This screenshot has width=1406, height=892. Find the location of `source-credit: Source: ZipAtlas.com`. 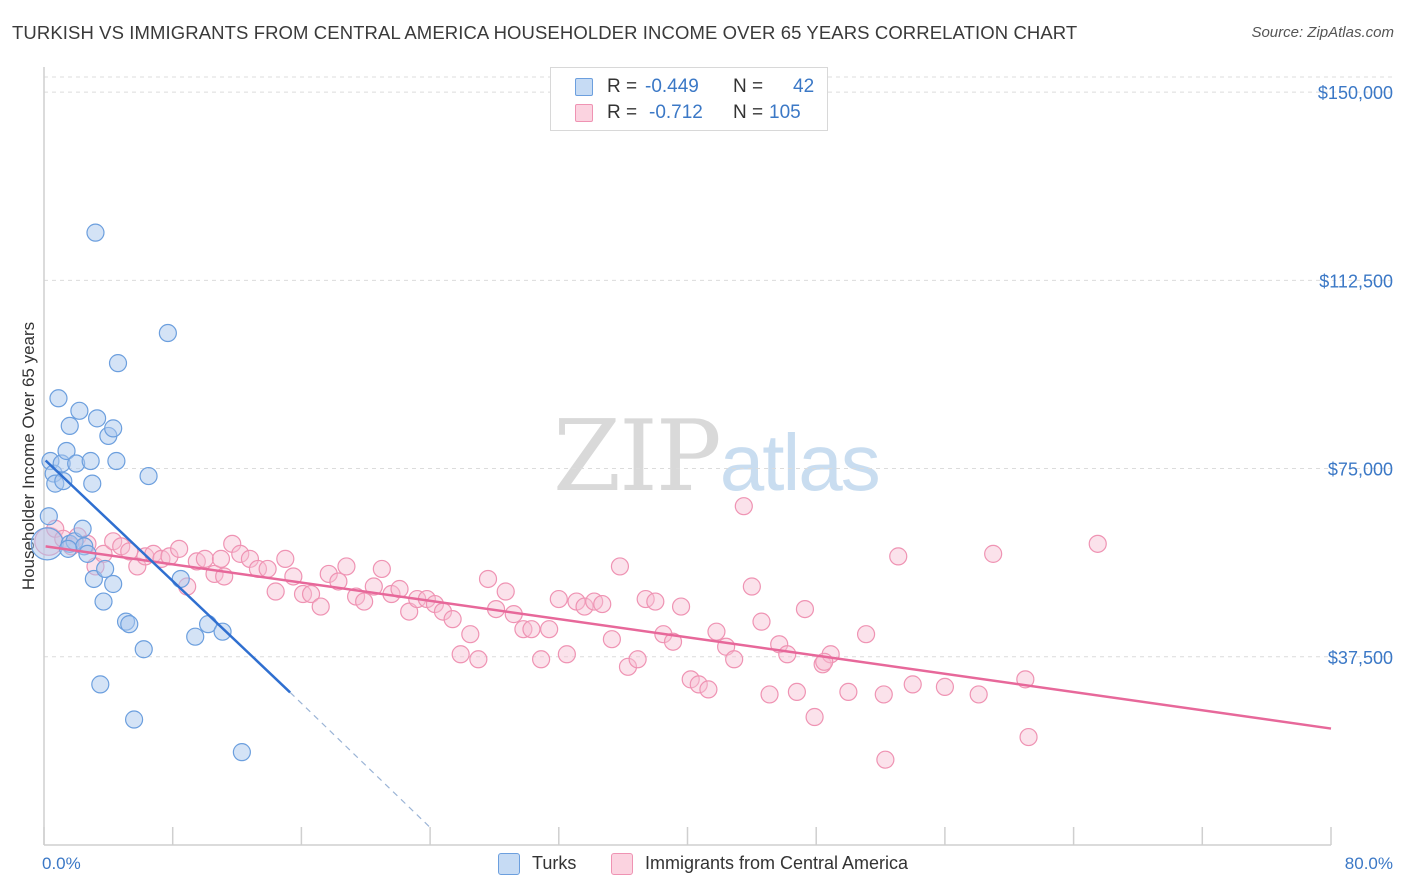

source-credit: Source: ZipAtlas.com is located at coordinates (1322, 32).